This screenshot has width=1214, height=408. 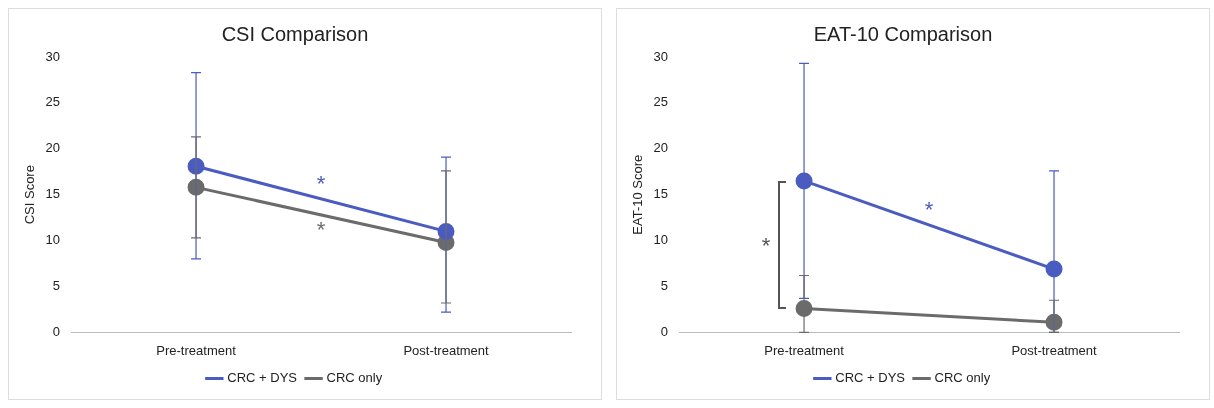 What do you see at coordinates (638, 194) in the screenshot?
I see `y-axis-title: EAT-10 Score` at bounding box center [638, 194].